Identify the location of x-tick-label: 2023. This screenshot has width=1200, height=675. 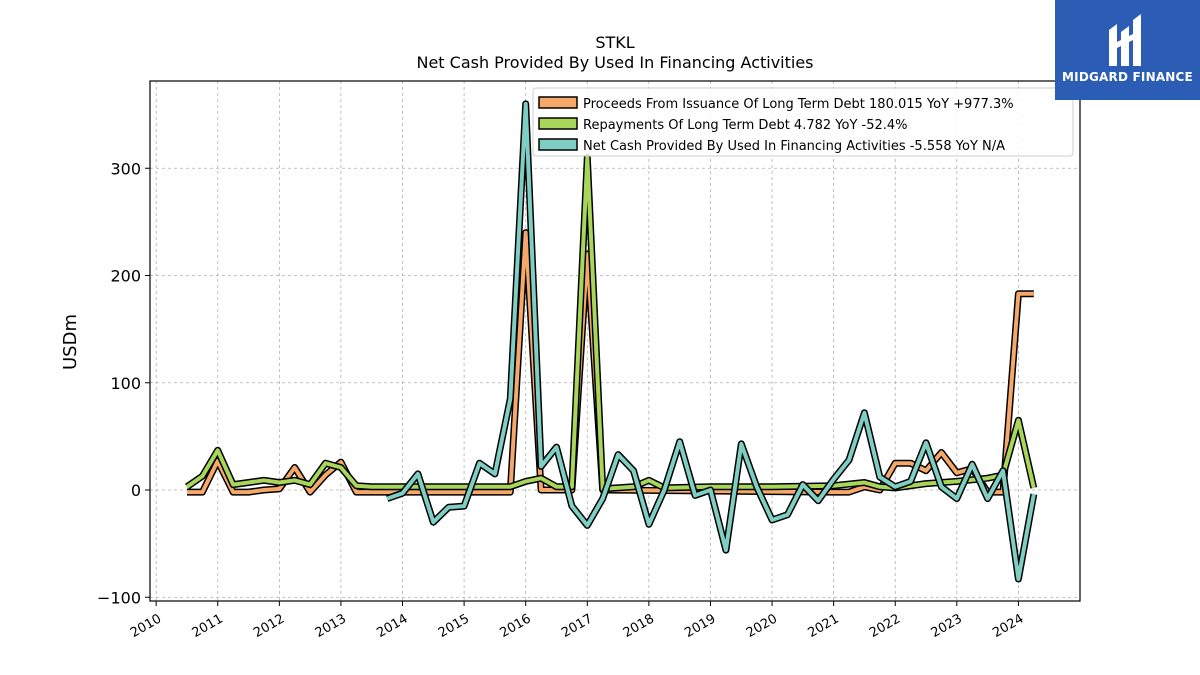
(947, 626).